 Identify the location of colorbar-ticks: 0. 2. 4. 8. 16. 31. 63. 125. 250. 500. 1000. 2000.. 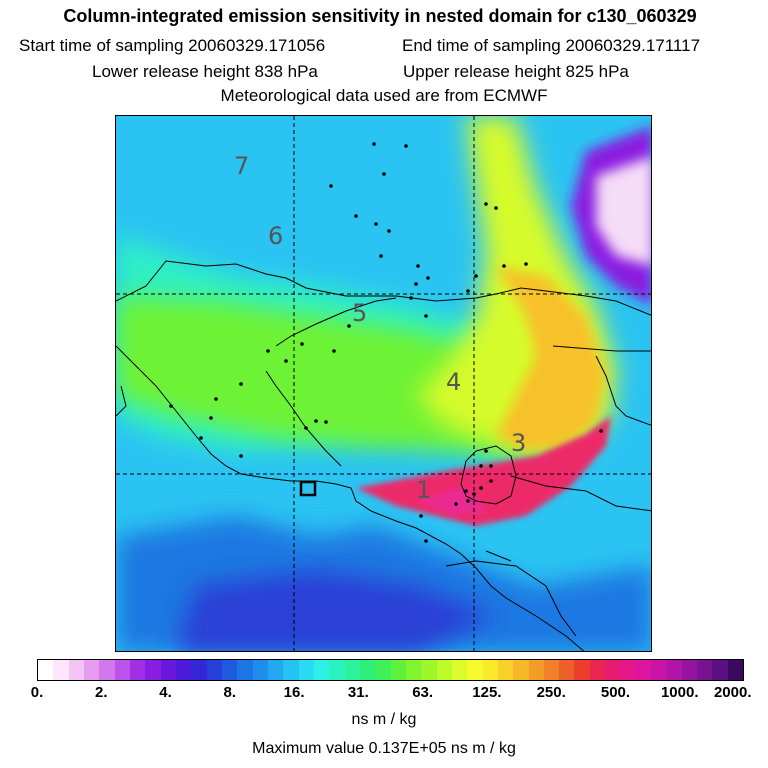
(384, 694).